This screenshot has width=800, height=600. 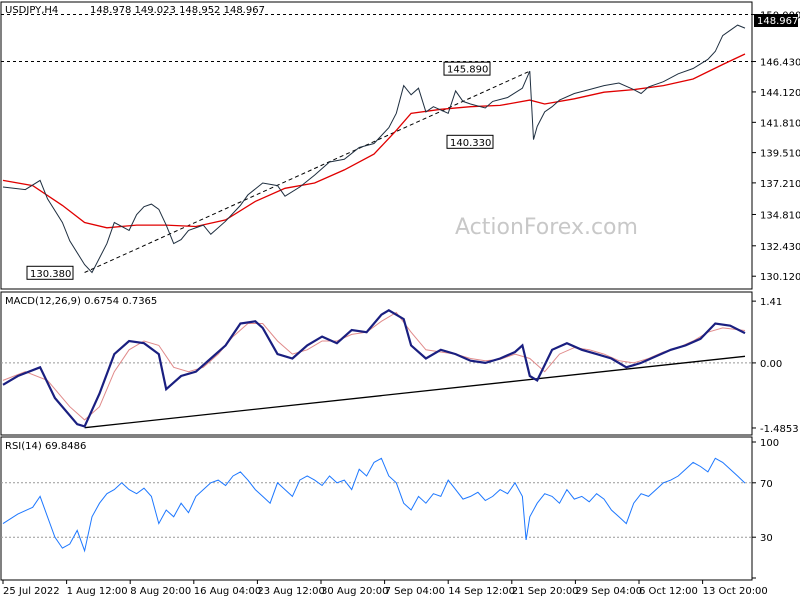 What do you see at coordinates (668, 591) in the screenshot?
I see `time-tick-label: 6 Oct 12:00` at bounding box center [668, 591].